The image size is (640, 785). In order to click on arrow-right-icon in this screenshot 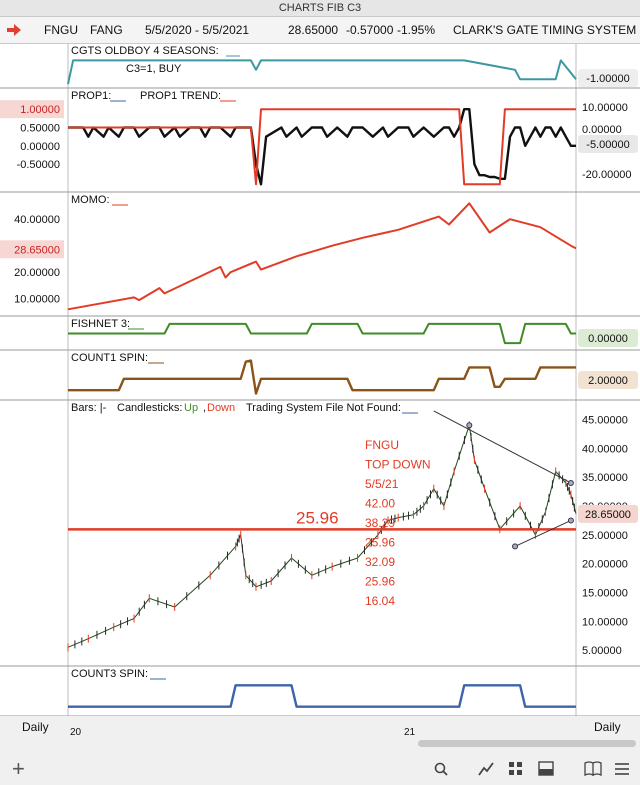, I will do `click(14, 30)`.